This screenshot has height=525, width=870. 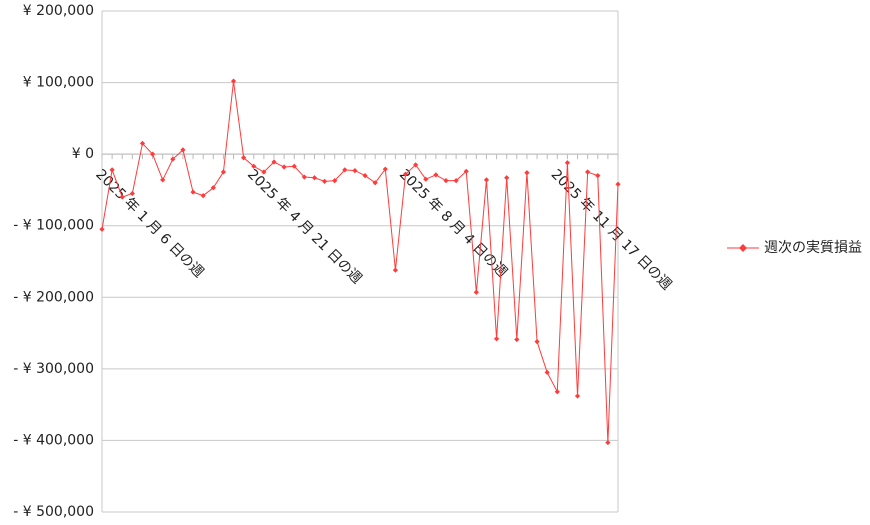 What do you see at coordinates (53, 512) in the screenshot?
I see `y-tick-label: - ¥ 500,000` at bounding box center [53, 512].